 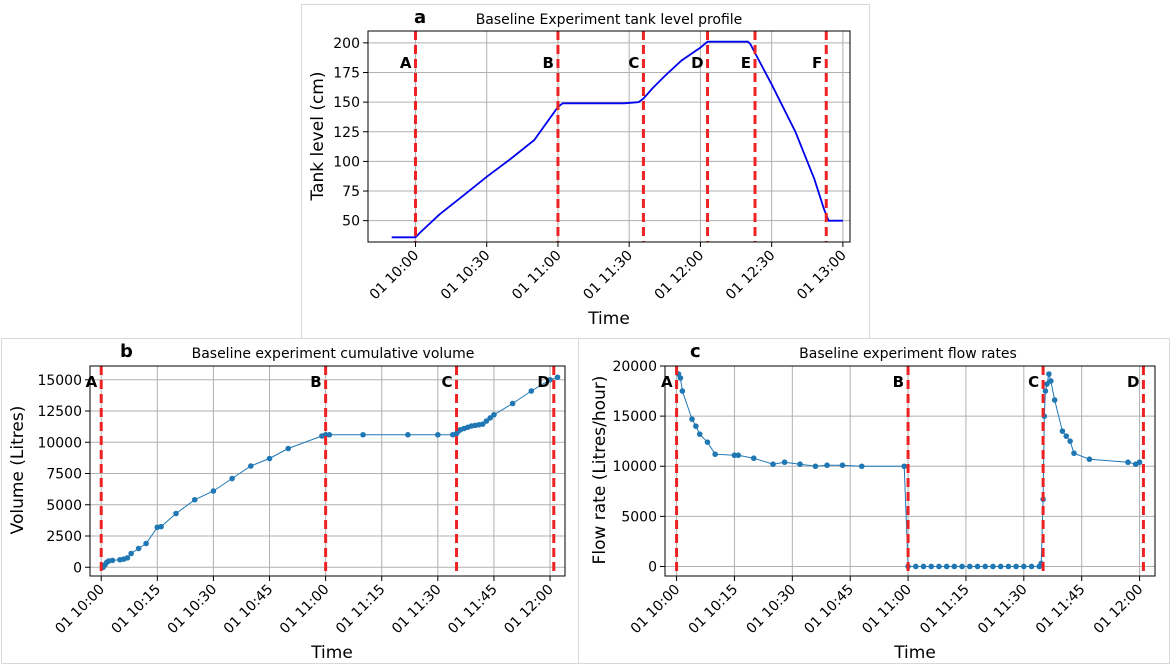 I want to click on y-tick-label: 125, so click(x=346, y=133).